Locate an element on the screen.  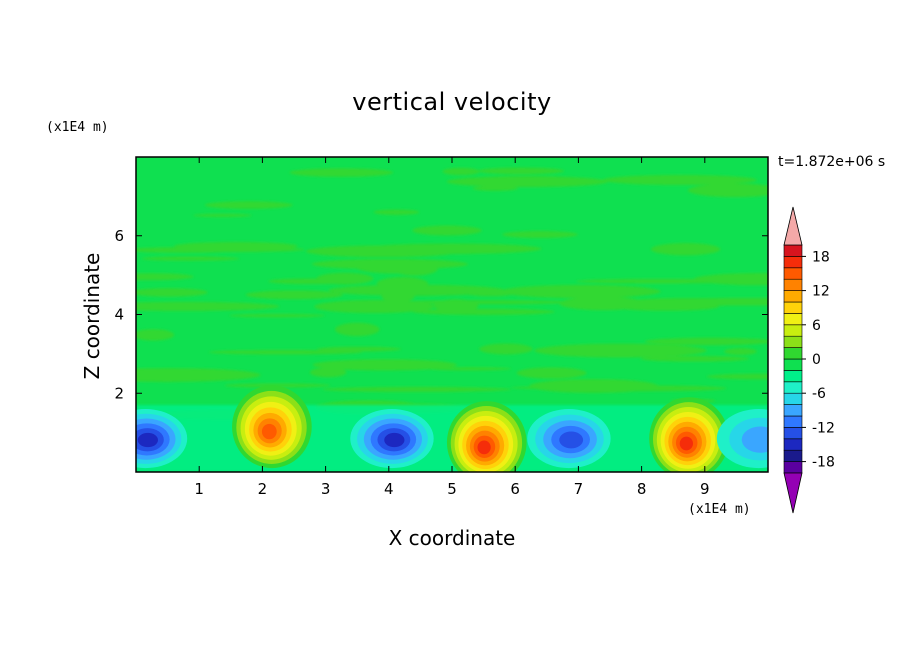
convection-cells is located at coordinates (452, 428).